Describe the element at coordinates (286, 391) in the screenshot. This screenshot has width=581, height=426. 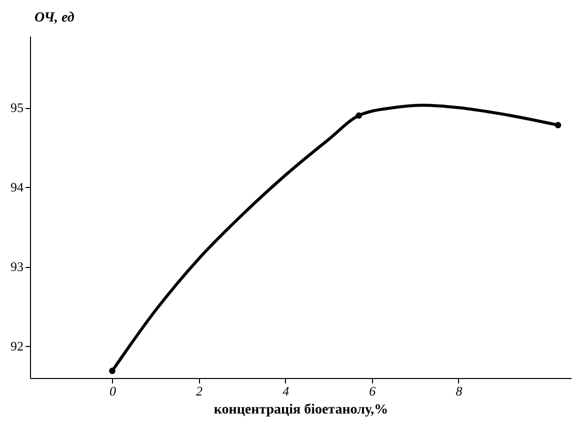
I see `x-tick-label: 4` at that location.